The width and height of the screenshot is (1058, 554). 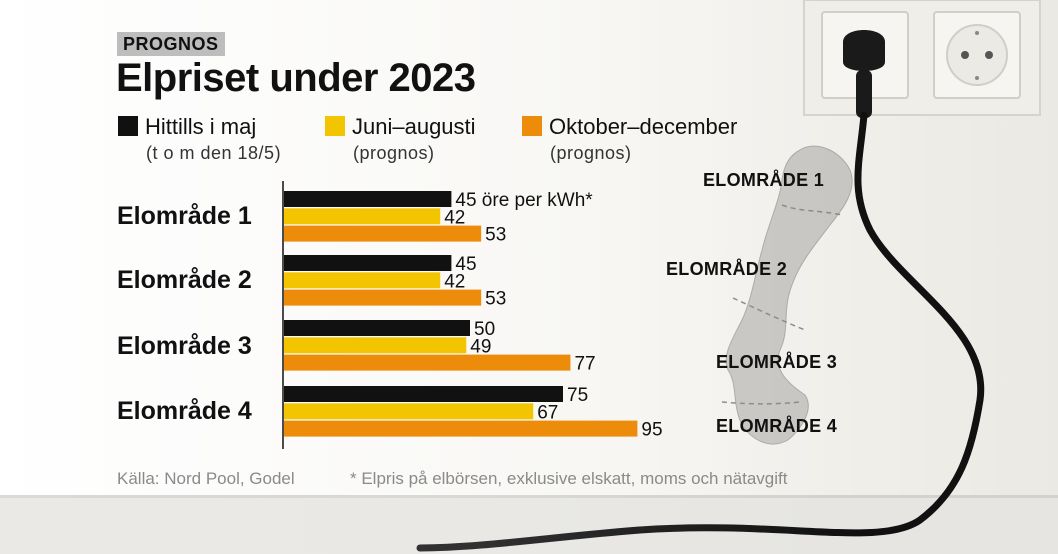 What do you see at coordinates (184, 280) in the screenshot?
I see `category-label-elomrade-2: Elområde 2` at bounding box center [184, 280].